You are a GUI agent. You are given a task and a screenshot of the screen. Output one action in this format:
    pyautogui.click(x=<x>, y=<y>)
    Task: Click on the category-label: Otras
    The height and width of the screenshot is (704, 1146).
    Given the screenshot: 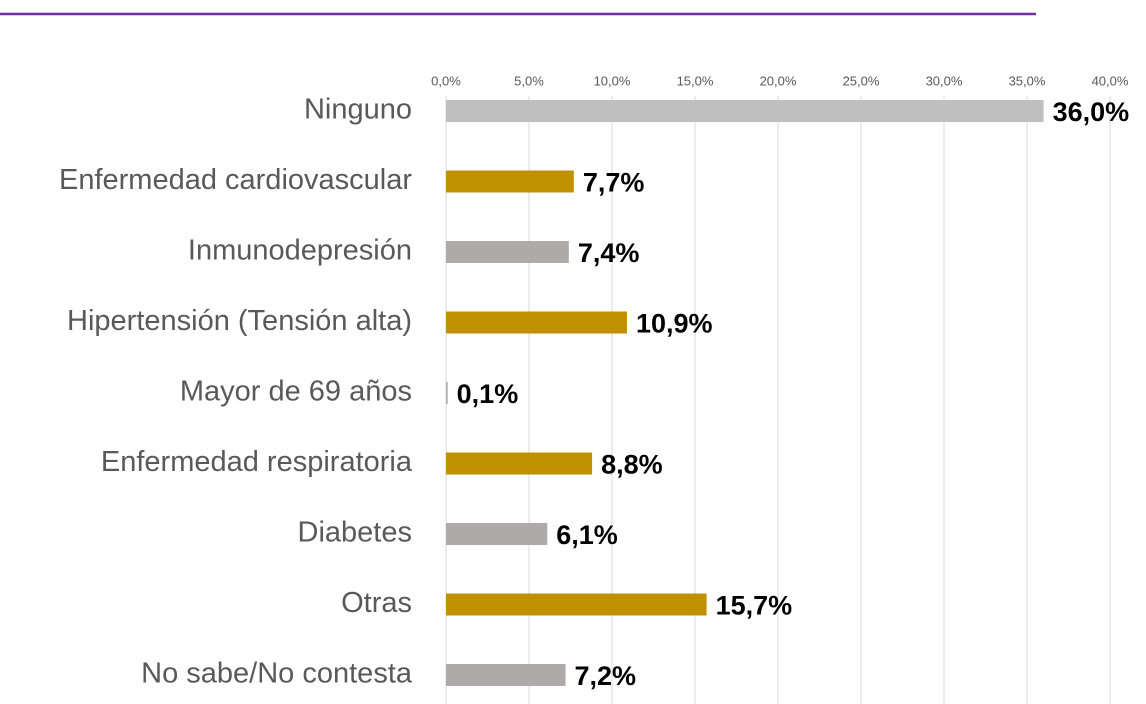 What is the action you would take?
    pyautogui.click(x=376, y=603)
    